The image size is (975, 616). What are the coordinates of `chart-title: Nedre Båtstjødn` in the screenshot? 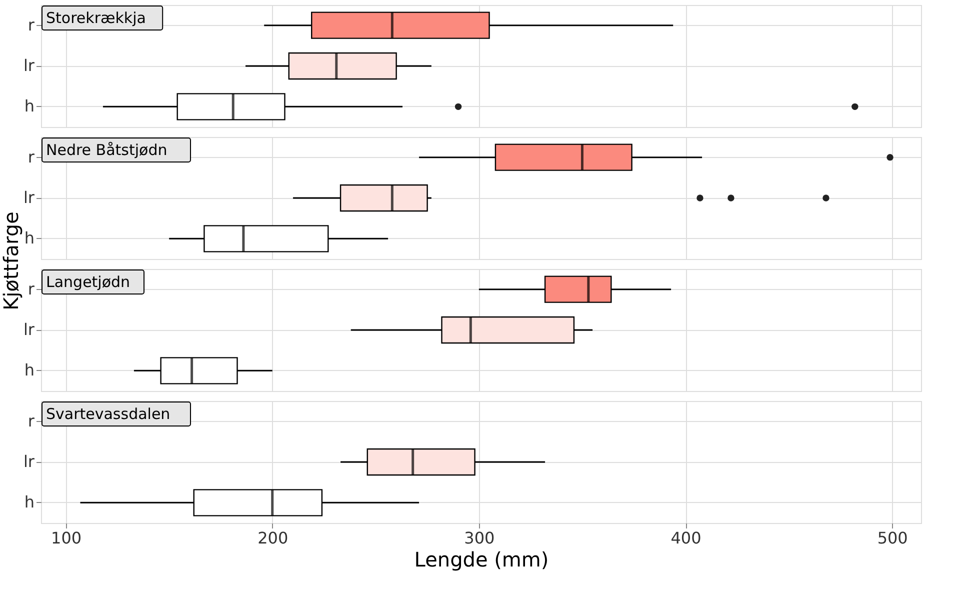 It's located at (107, 150).